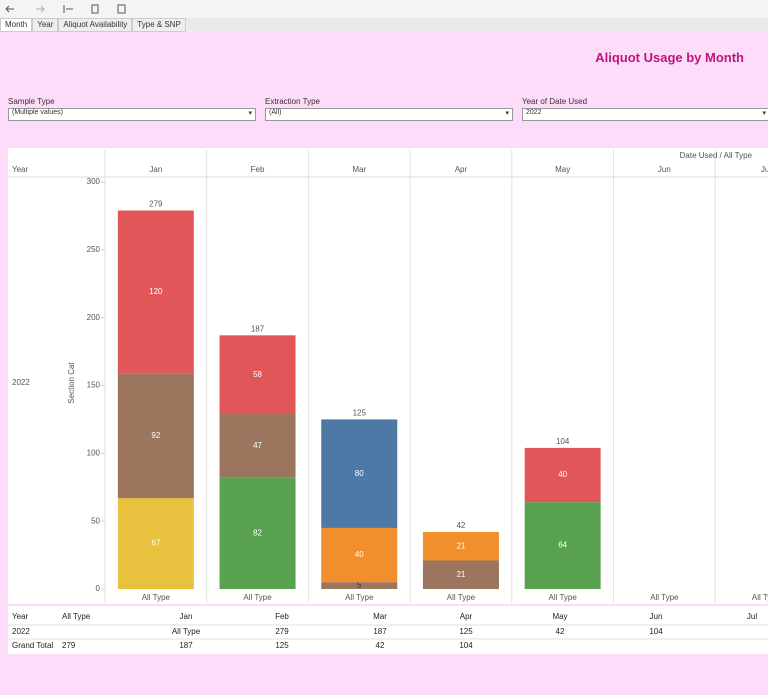 Image resolution: width=768 pixels, height=695 pixels. I want to click on table-header: Jan, so click(186, 616).